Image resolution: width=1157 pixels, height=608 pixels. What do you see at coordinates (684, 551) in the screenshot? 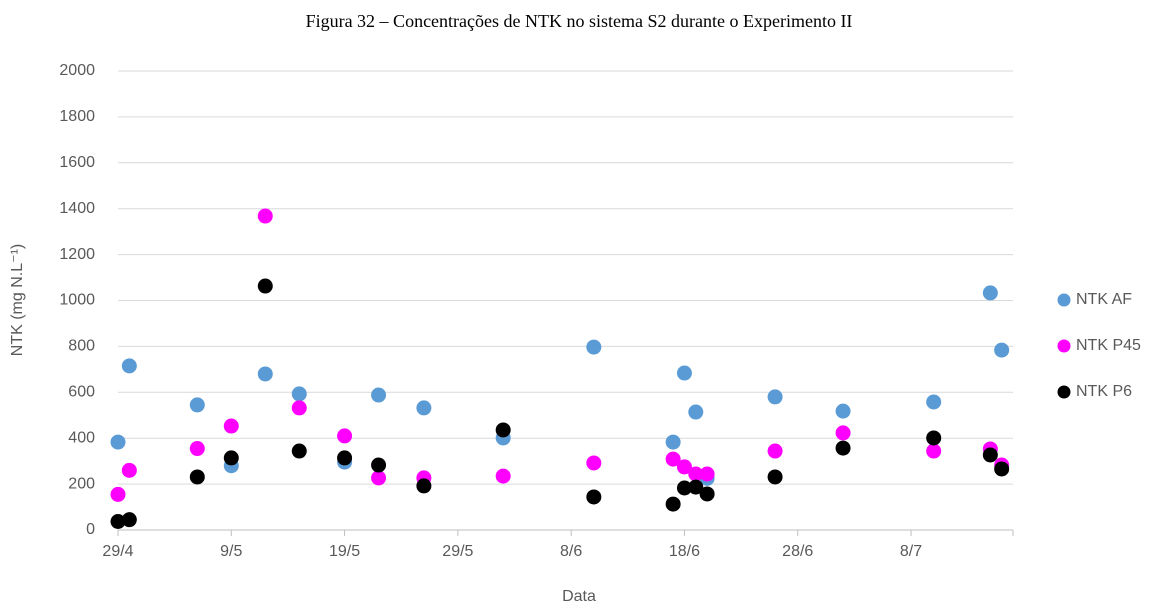
I see `x-tick-label: 18/6` at bounding box center [684, 551].